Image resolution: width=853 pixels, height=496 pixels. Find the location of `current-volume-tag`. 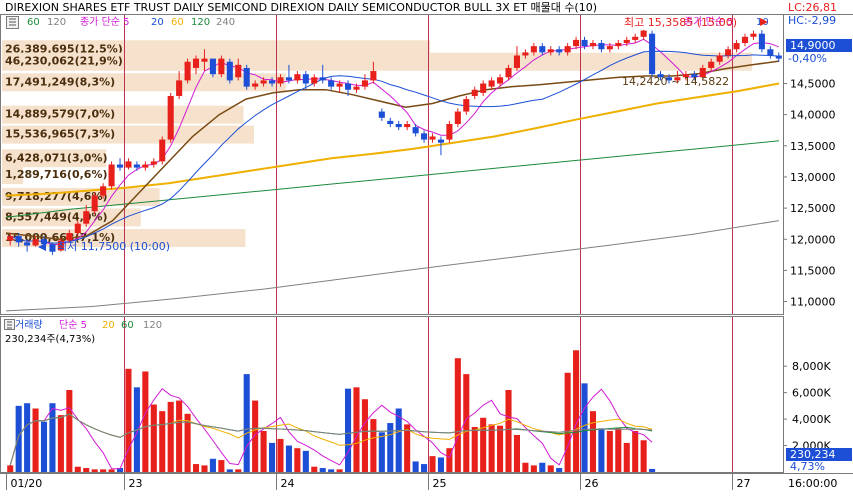

current-volume-tag is located at coordinates (819, 454).